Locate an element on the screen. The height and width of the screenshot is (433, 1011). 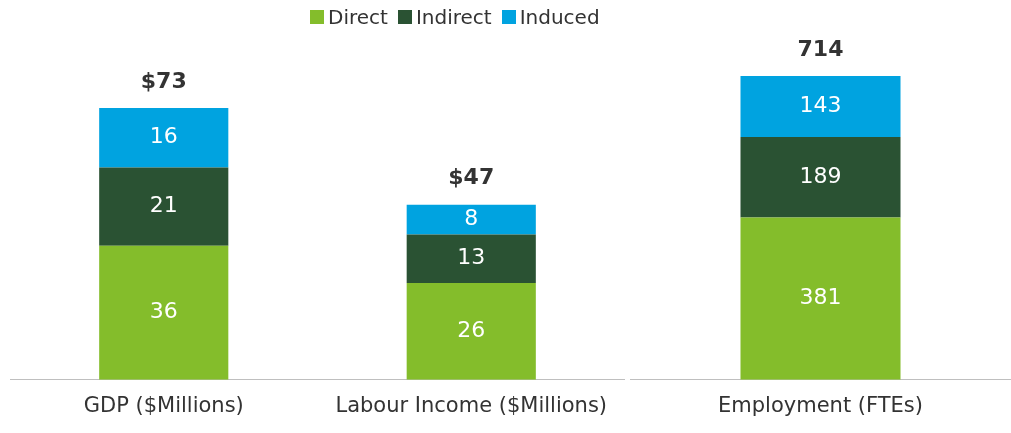
data-label: 16 is located at coordinates (163, 136).